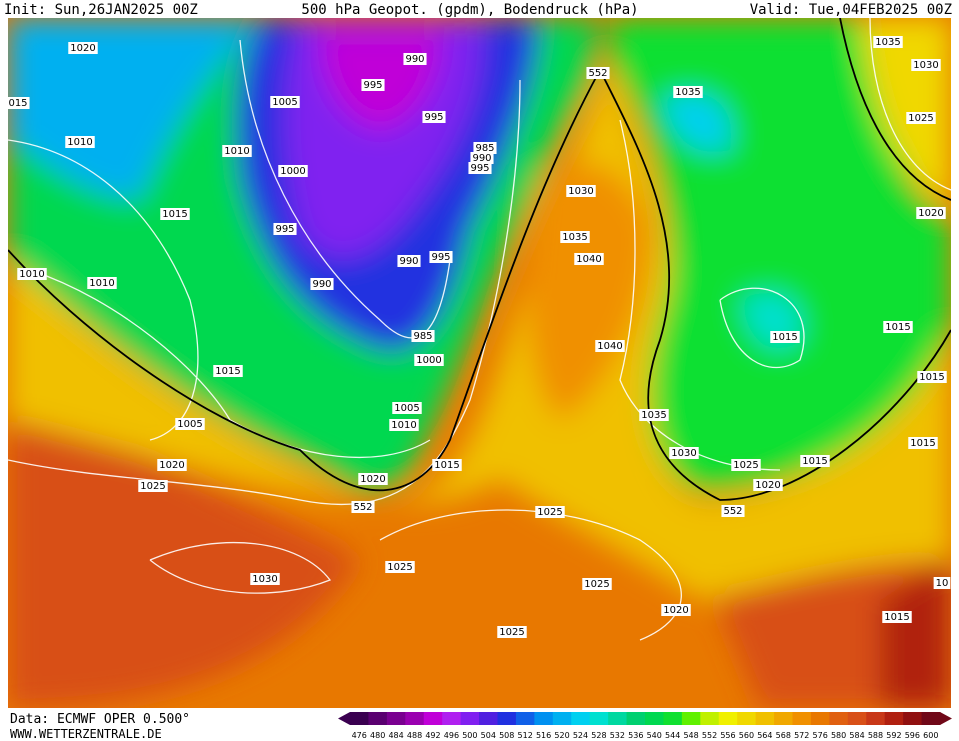  What do you see at coordinates (395, 735) in the screenshot?
I see `scale-label: 484` at bounding box center [395, 735].